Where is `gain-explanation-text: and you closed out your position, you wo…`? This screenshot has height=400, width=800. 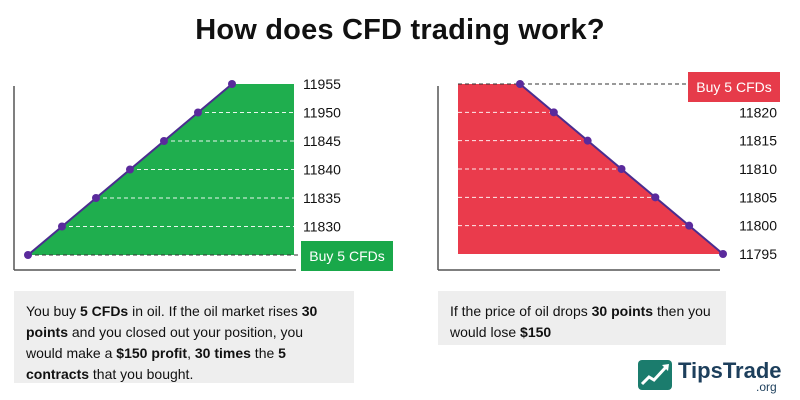
gain-explanation-text: and you closed out your position, you wo… is located at coordinates (165, 342).